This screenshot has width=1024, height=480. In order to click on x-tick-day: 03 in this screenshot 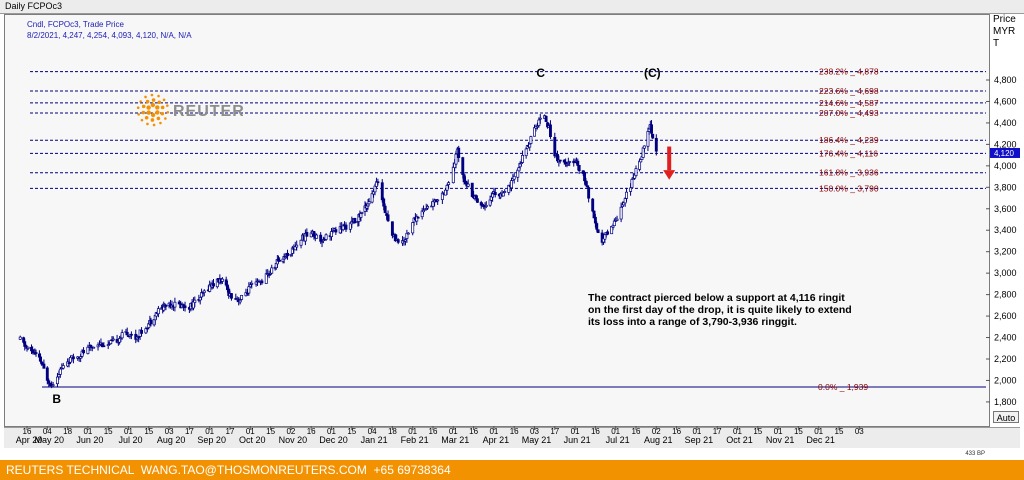, I will do `click(169, 431)`.